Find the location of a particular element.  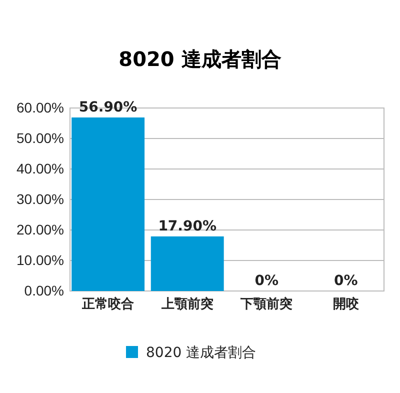

legend-label: 8020 達成者割合 is located at coordinates (201, 353).